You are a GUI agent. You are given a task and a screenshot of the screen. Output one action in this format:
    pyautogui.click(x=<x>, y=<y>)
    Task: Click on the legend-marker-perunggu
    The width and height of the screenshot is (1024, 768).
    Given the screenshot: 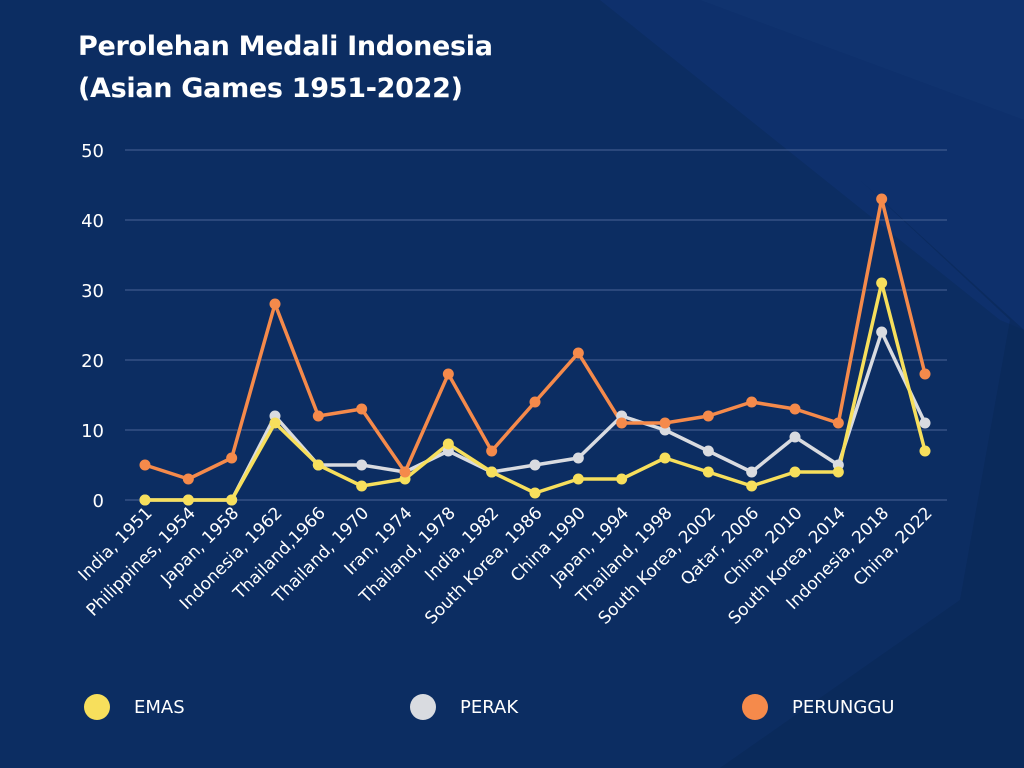 What is the action you would take?
    pyautogui.click(x=755, y=707)
    